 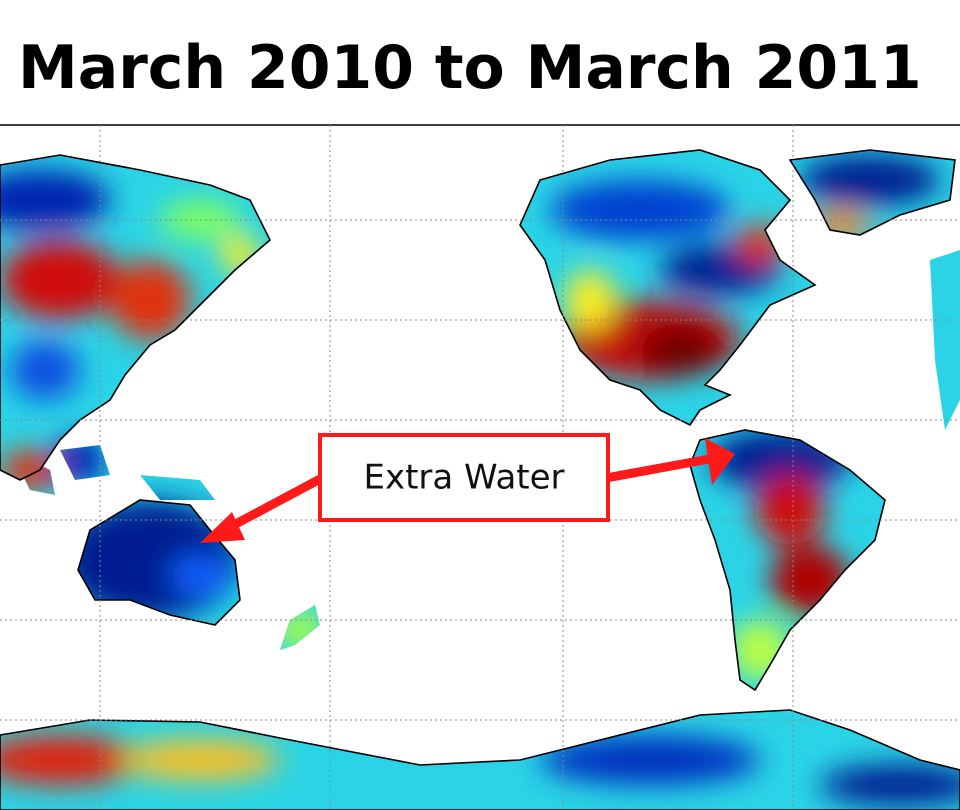 I want to click on callout-box, so click(x=464, y=477).